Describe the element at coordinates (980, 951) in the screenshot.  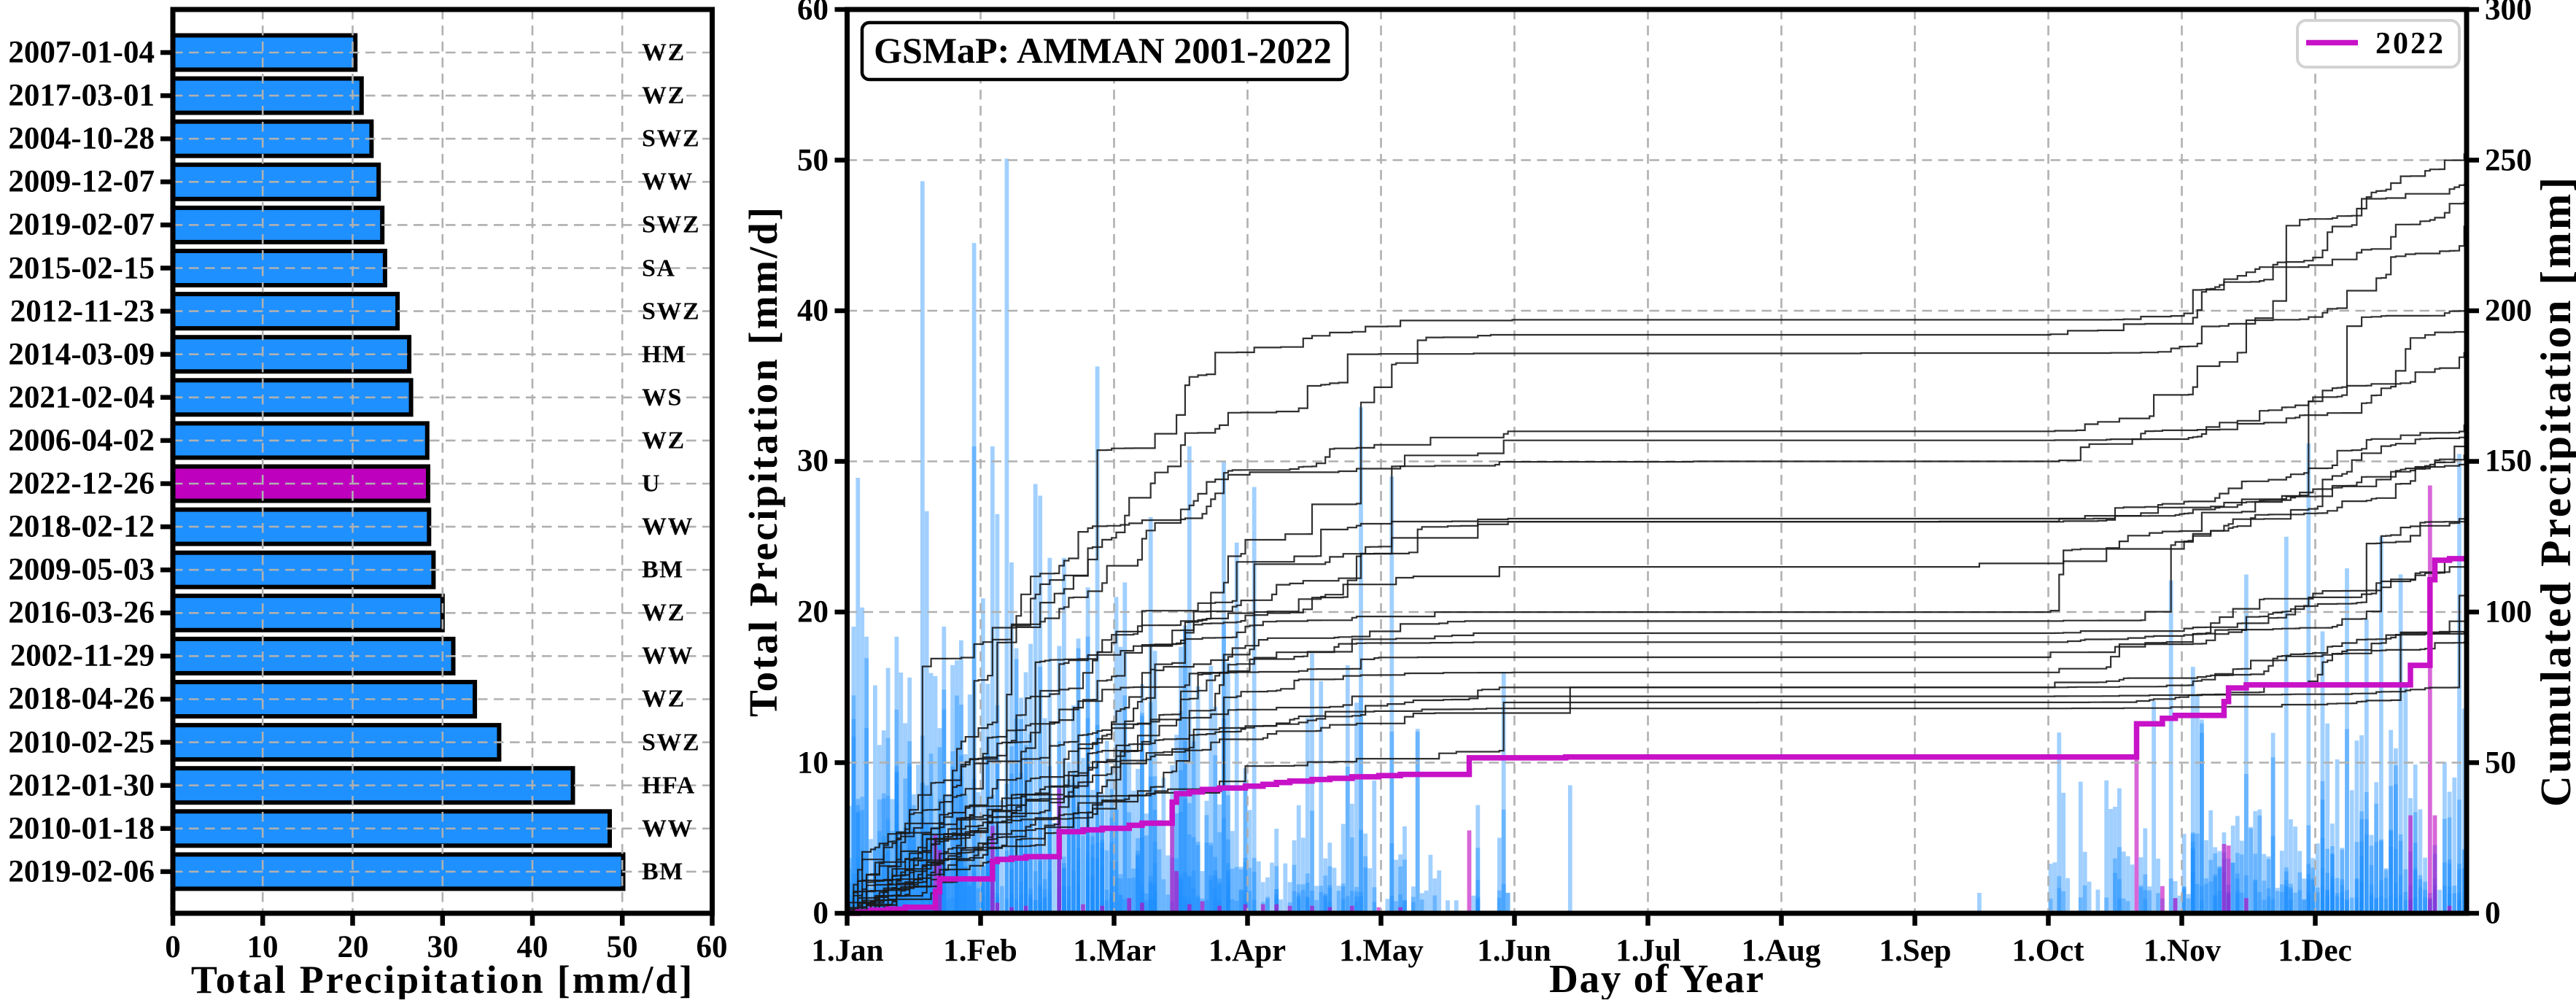
I see `svg-text: 1.Feb` at that location.